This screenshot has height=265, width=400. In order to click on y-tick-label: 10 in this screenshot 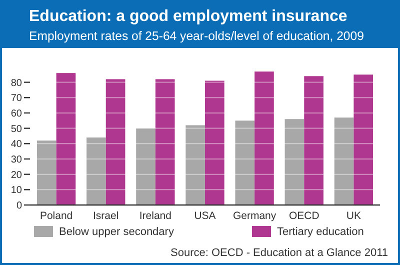, I will do `click(16, 190)`.